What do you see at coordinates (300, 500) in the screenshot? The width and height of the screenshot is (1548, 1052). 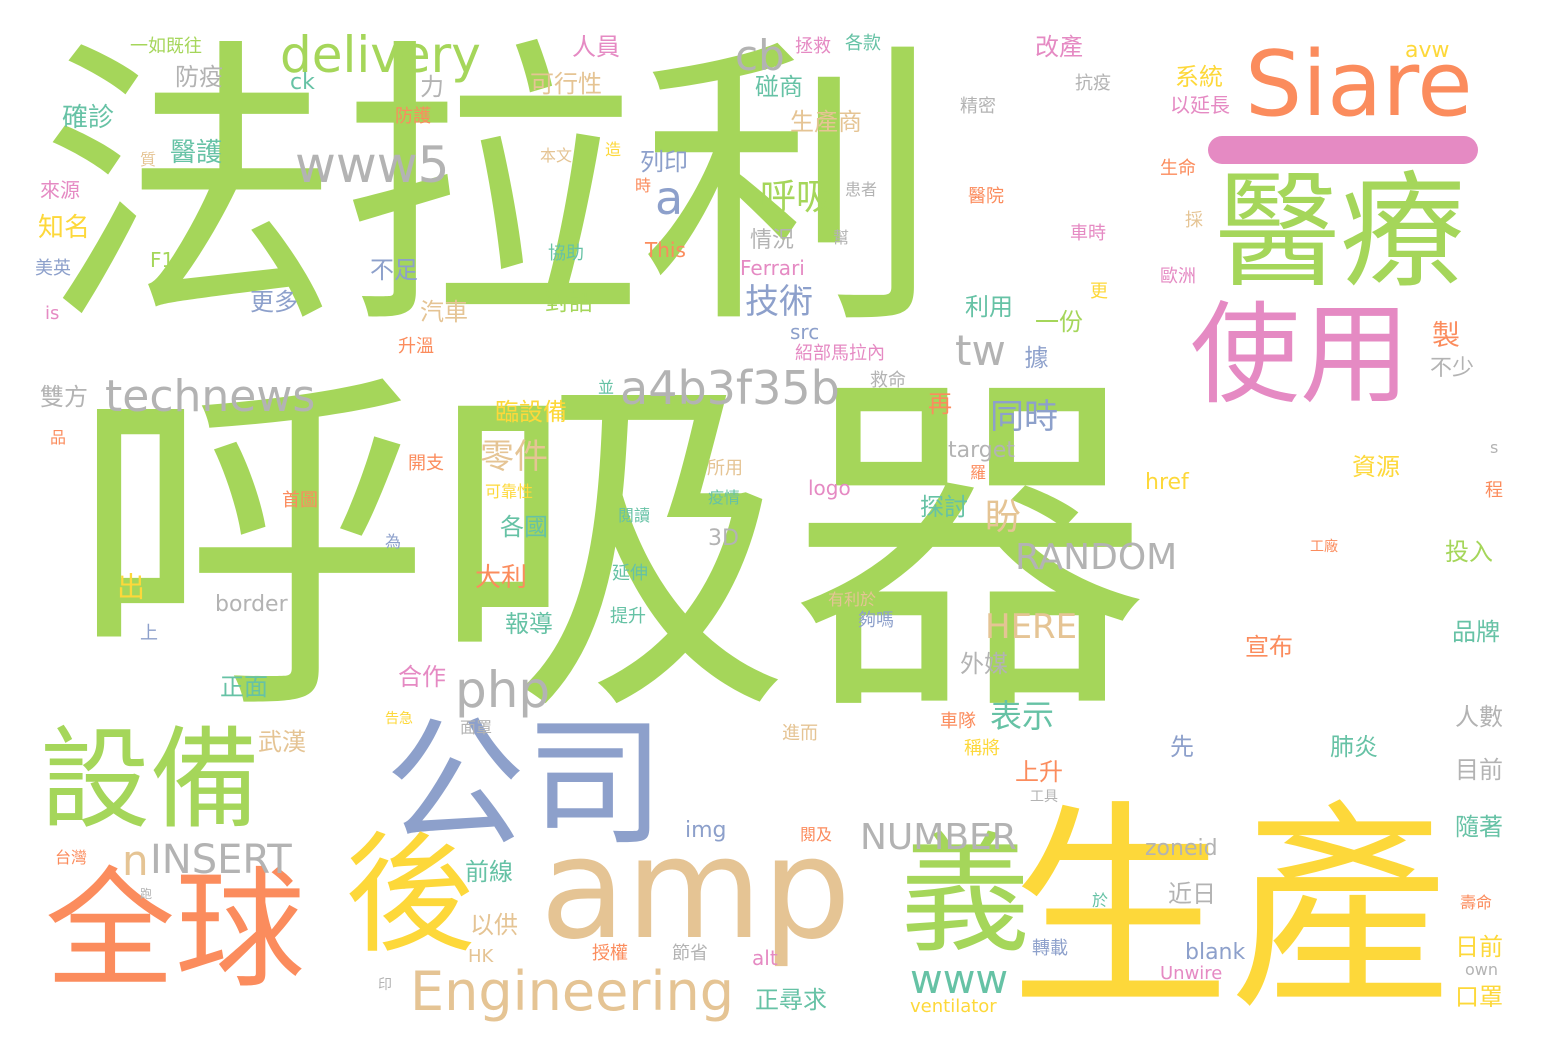 I see `cloud-word: 首圖` at bounding box center [300, 500].